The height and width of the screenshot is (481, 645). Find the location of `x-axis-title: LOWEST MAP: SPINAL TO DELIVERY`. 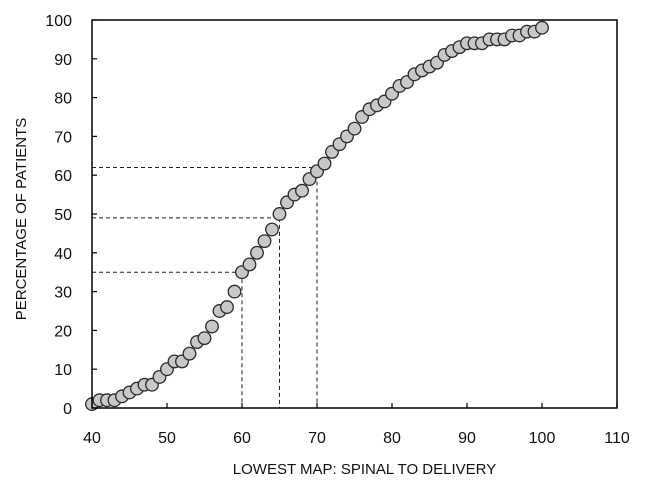

x-axis-title: LOWEST MAP: SPINAL TO DELIVERY is located at coordinates (364, 469).